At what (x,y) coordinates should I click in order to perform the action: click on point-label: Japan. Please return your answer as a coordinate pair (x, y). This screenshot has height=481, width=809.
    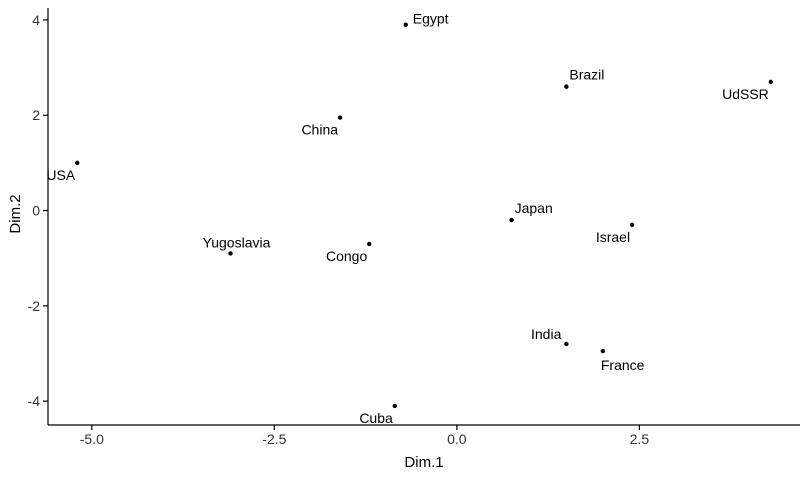
    Looking at the image, I should click on (534, 208).